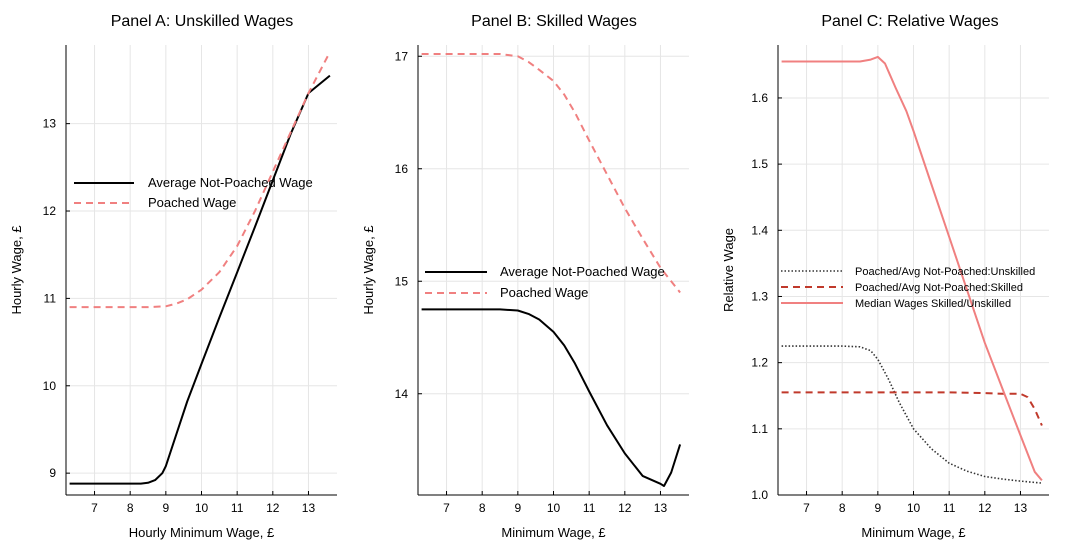 The image size is (1070, 541). Describe the element at coordinates (50, 211) in the screenshot. I see `y-tick-label: 12` at that location.